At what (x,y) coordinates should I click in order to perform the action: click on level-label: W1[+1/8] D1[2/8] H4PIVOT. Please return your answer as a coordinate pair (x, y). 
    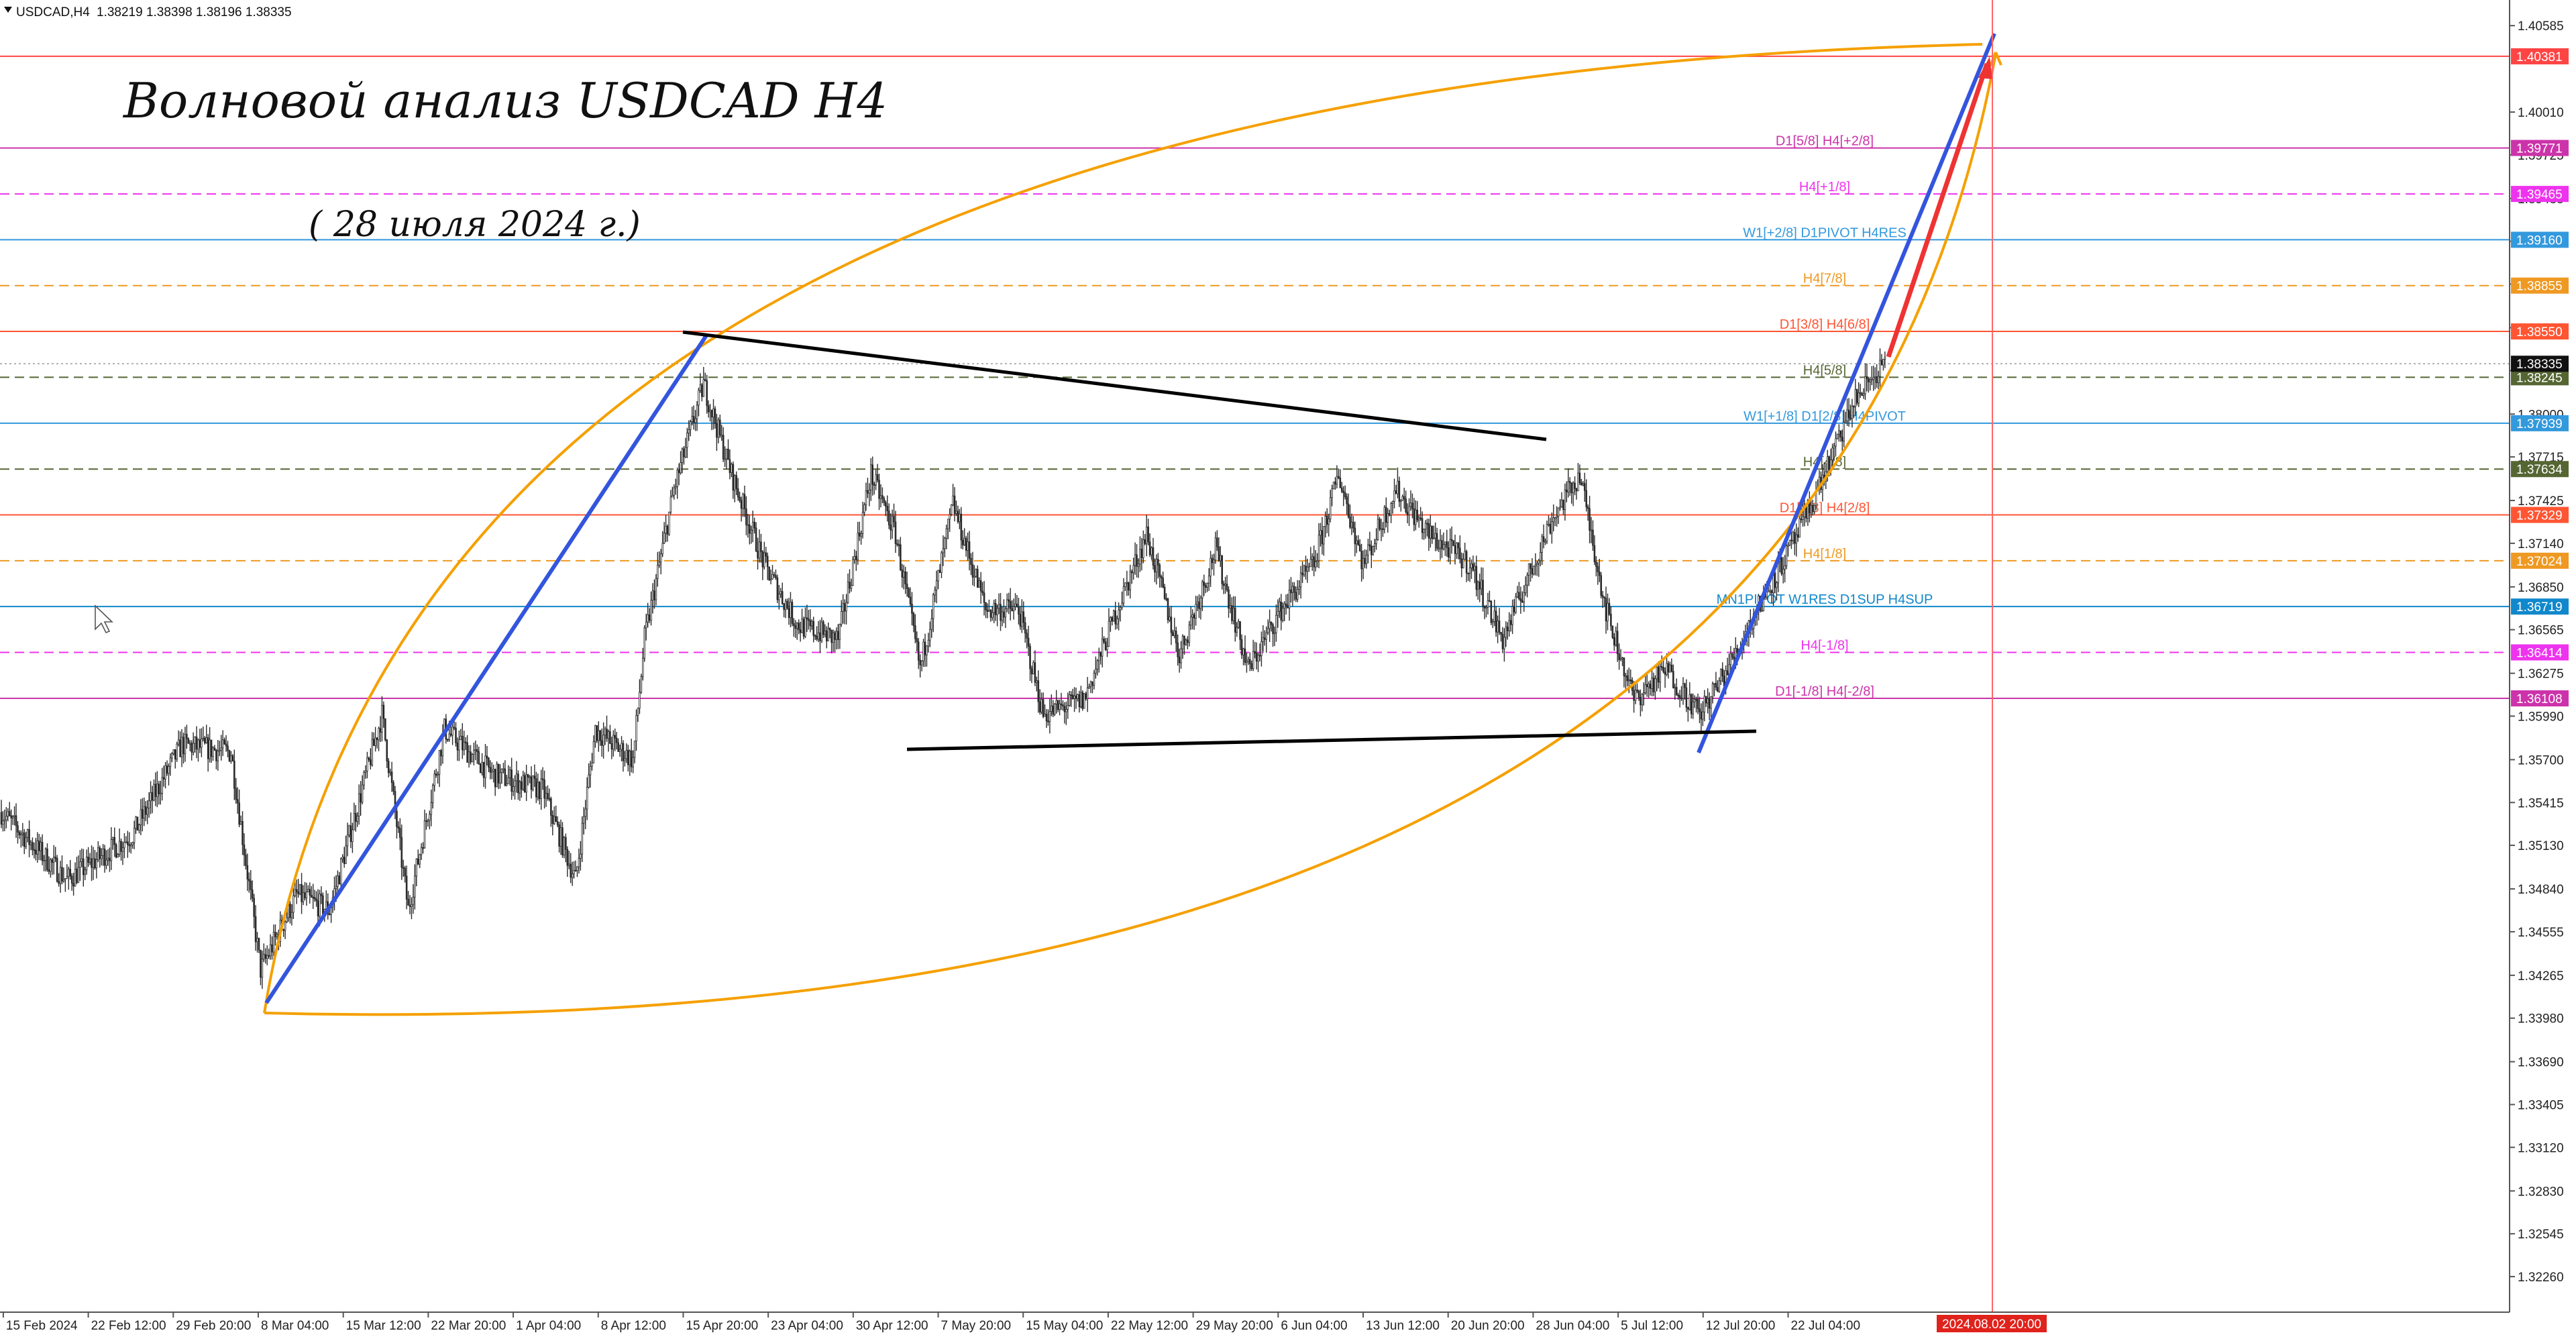
    Looking at the image, I should click on (1824, 416).